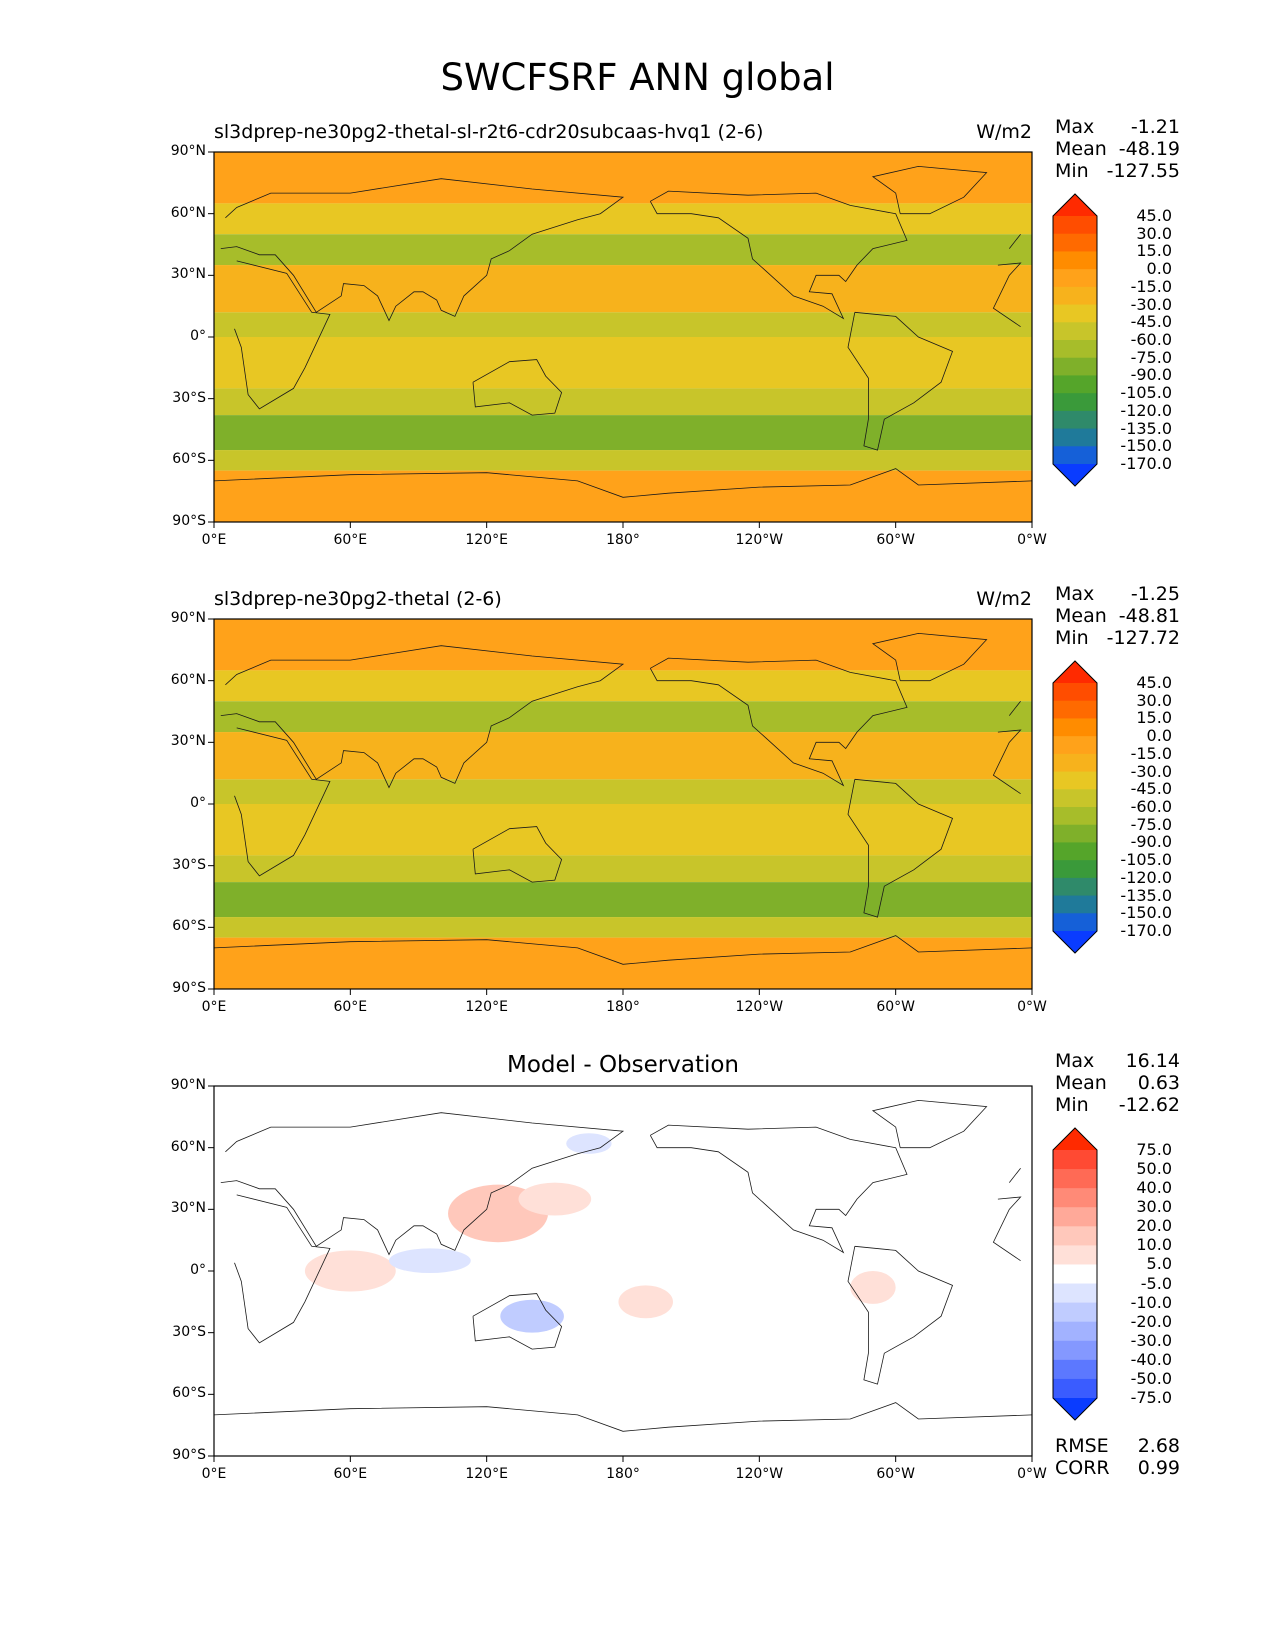 The width and height of the screenshot is (1275, 1650). I want to click on panel3-xtick-label: 0°E, so click(214, 1474).